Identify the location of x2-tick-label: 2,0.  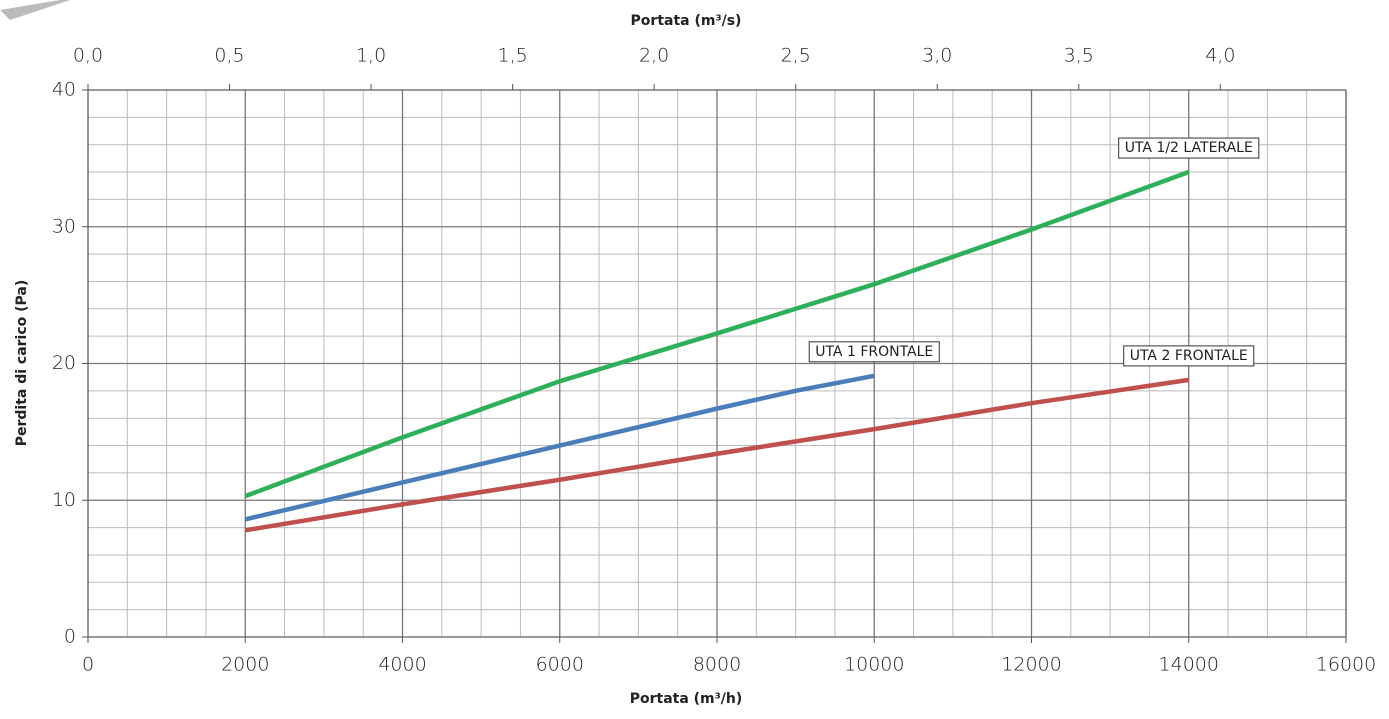
(654, 56).